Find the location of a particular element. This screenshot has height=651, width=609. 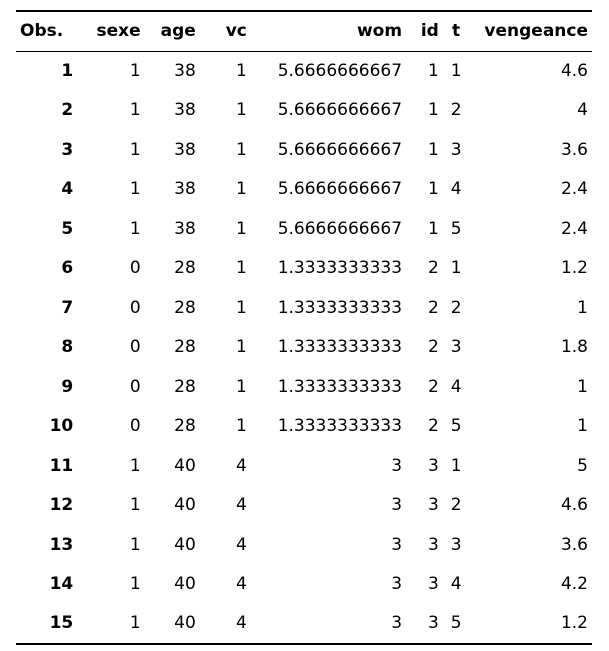

cell-obs: 3 is located at coordinates (67, 149).